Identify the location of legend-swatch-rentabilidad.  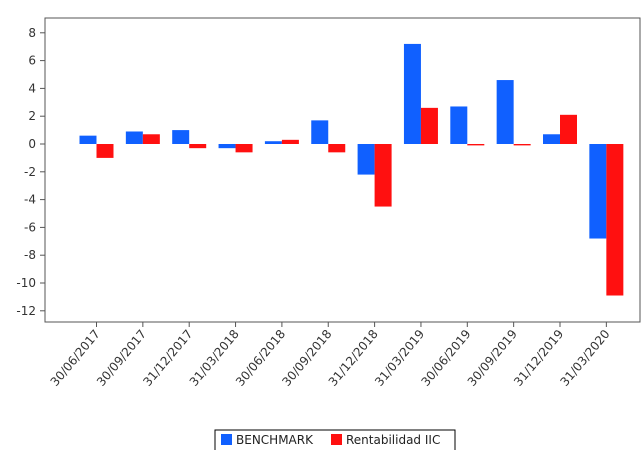
(336, 439).